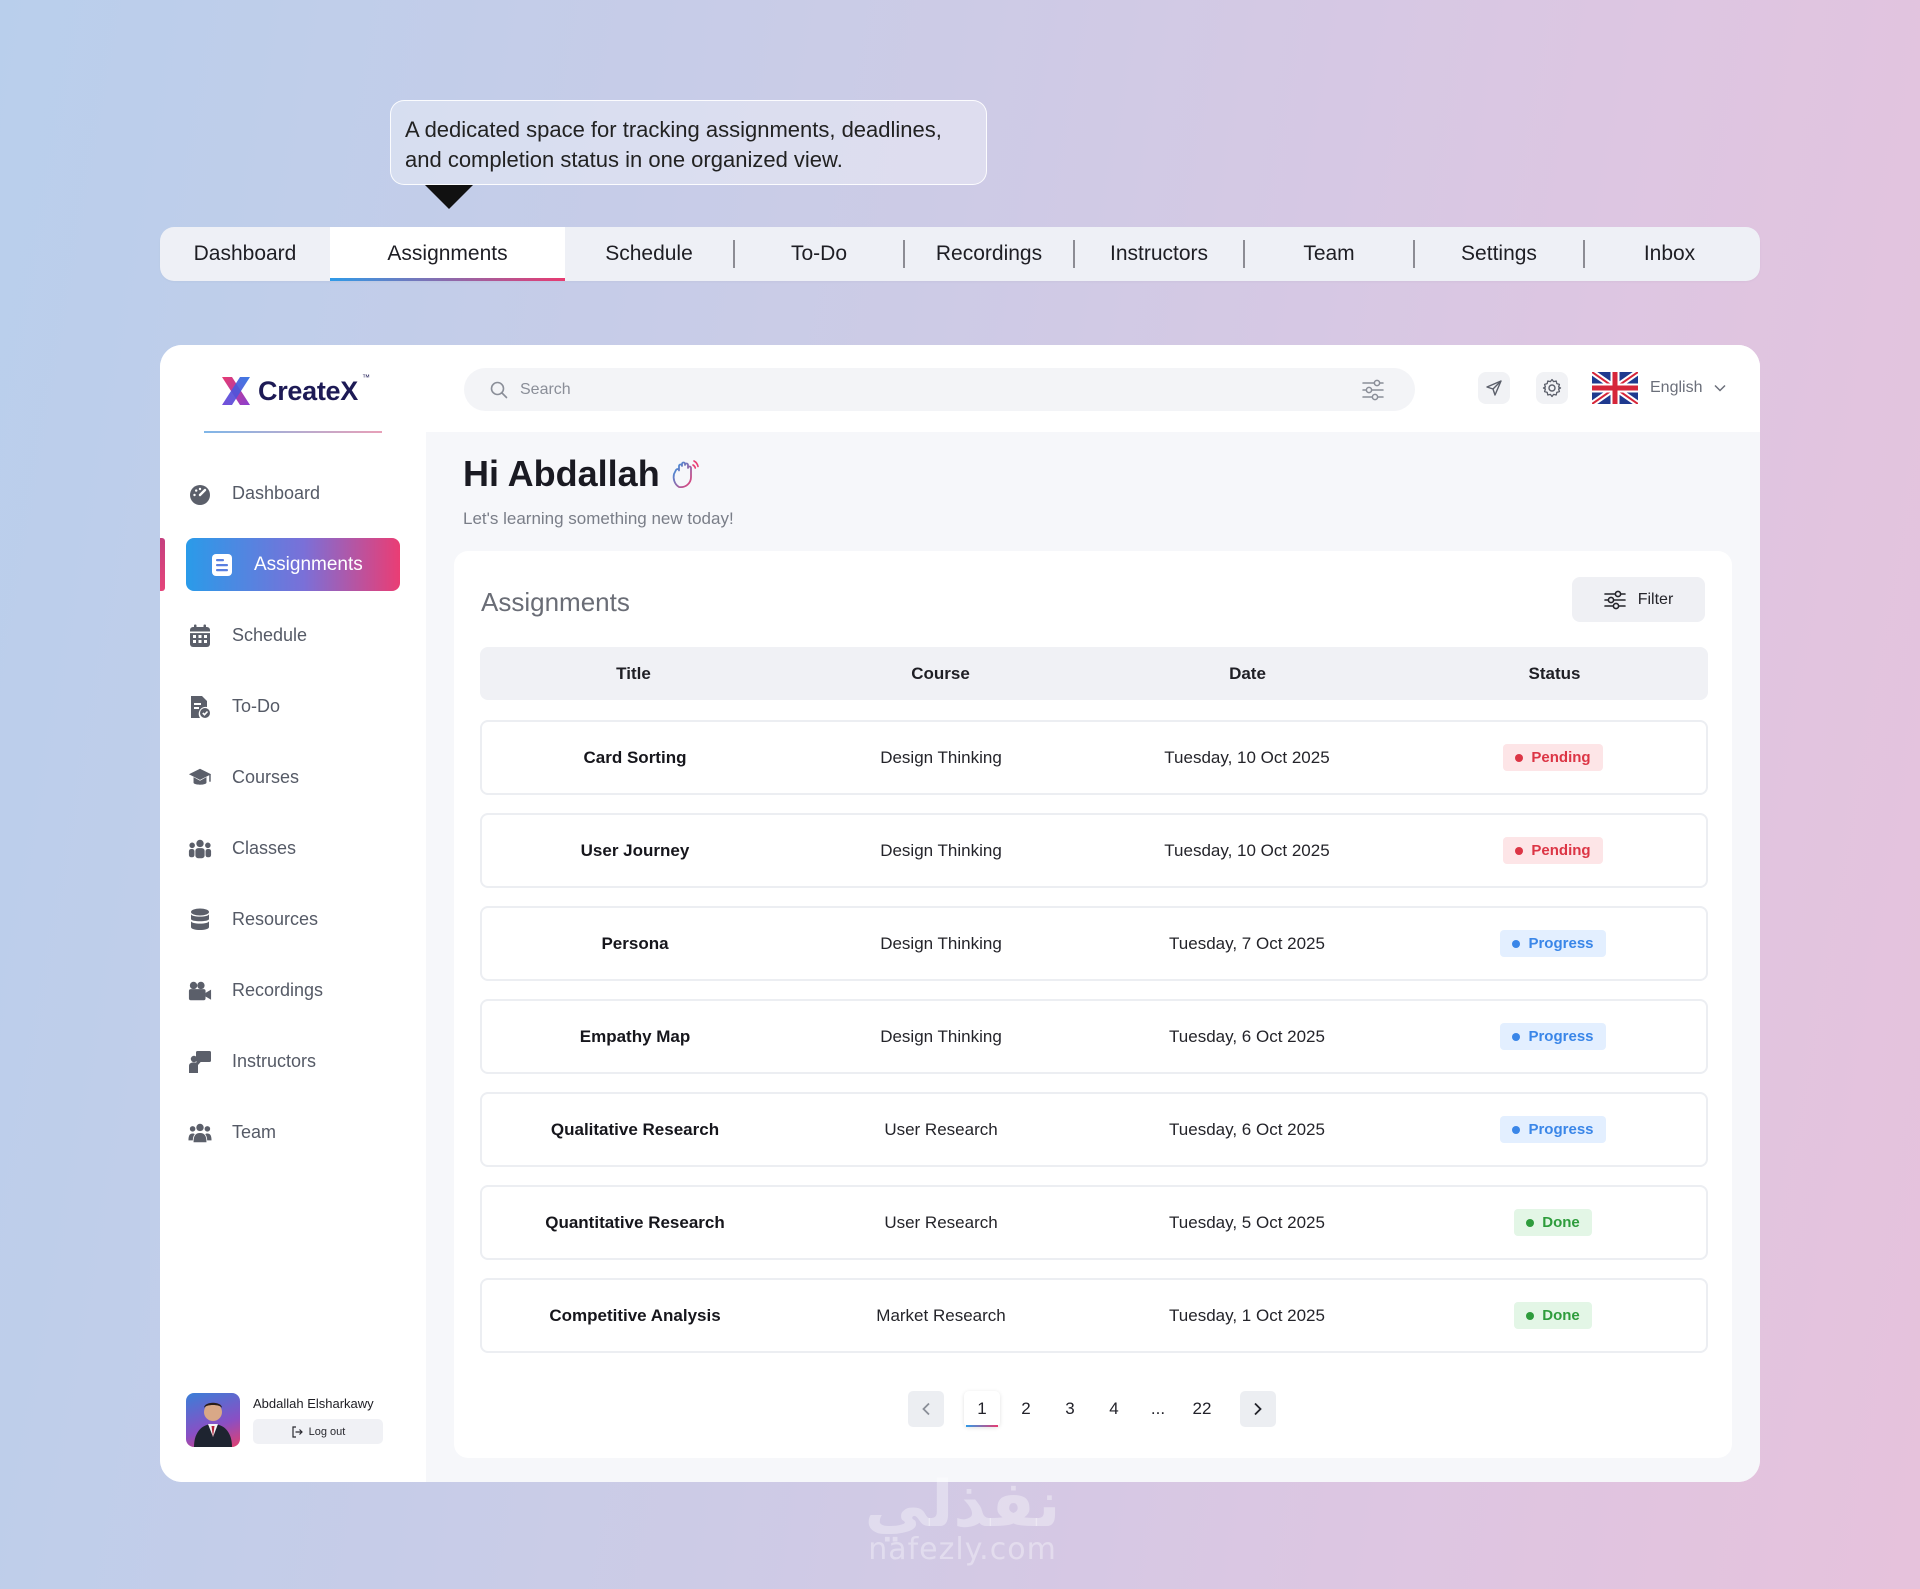  I want to click on assignment-date: Tuesday, 5 Oct 2025, so click(1247, 1222).